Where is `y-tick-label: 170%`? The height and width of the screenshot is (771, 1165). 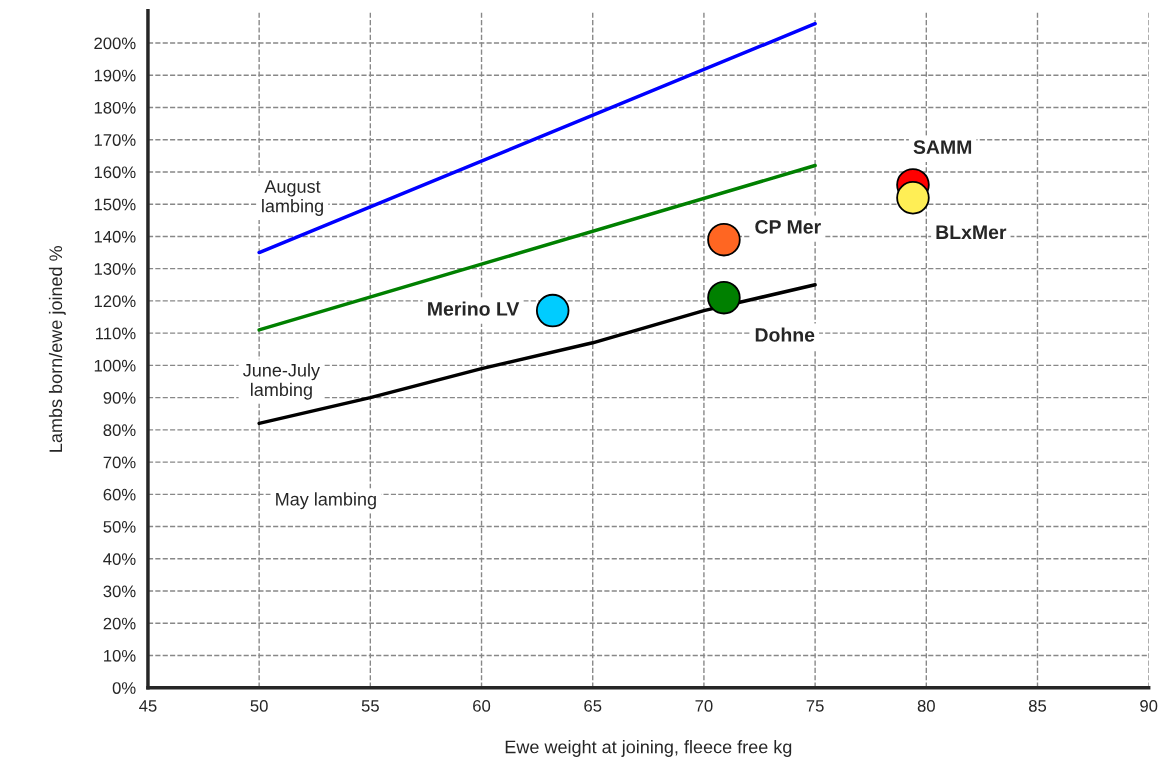
y-tick-label: 170% is located at coordinates (115, 140).